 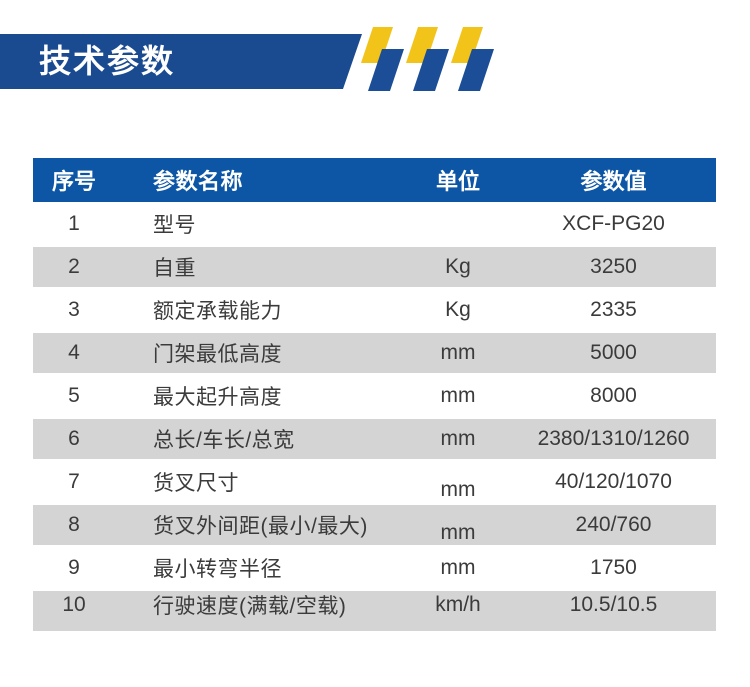 What do you see at coordinates (107, 61) in the screenshot?
I see `page-title: 技术参数` at bounding box center [107, 61].